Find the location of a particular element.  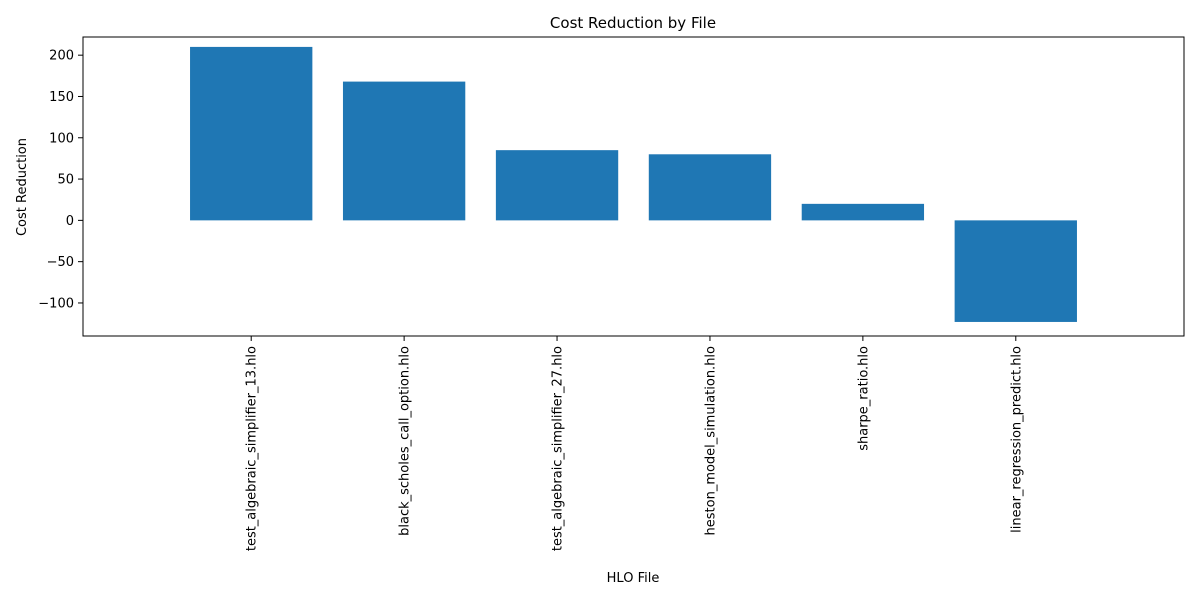

x-tick-label: black_scholes_call_option.hlo is located at coordinates (405, 441).